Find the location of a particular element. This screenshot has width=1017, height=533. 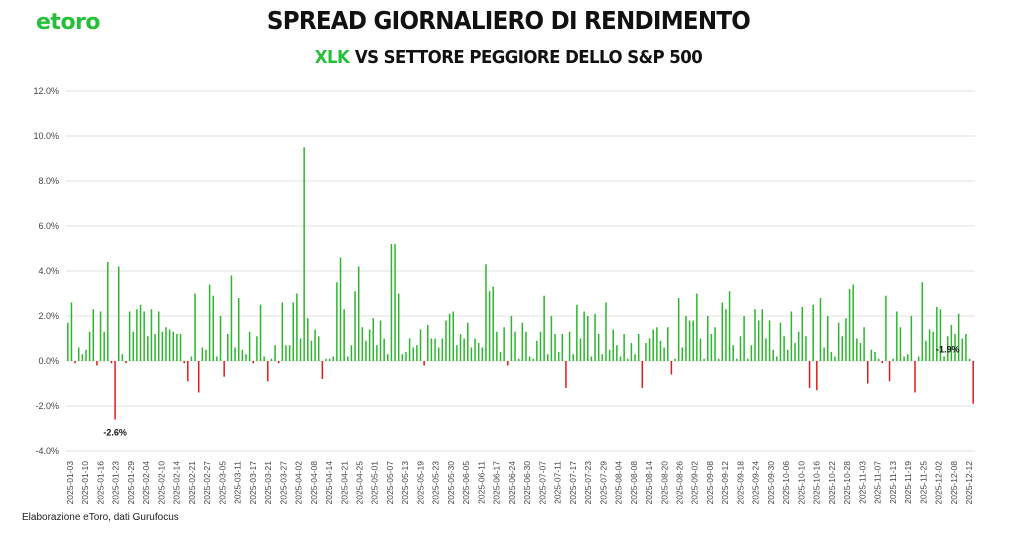

y-tick-label: 6.0% is located at coordinates (48, 226).